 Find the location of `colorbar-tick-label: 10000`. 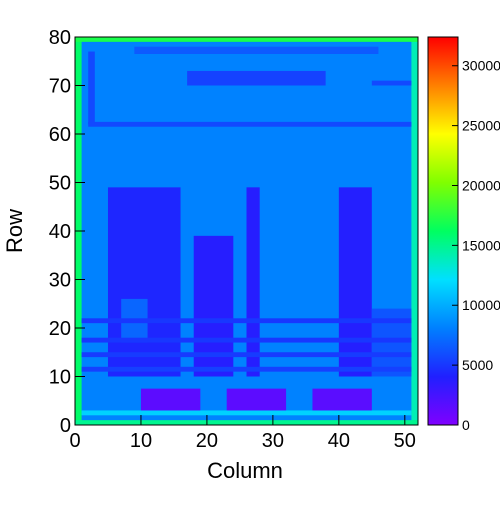

colorbar-tick-label: 10000 is located at coordinates (481, 305).